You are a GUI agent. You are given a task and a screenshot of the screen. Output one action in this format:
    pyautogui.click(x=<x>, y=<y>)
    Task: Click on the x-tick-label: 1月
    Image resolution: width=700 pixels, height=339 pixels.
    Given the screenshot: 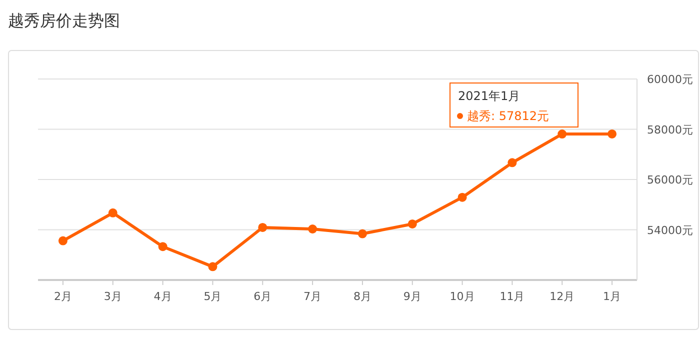 What is the action you would take?
    pyautogui.click(x=612, y=296)
    